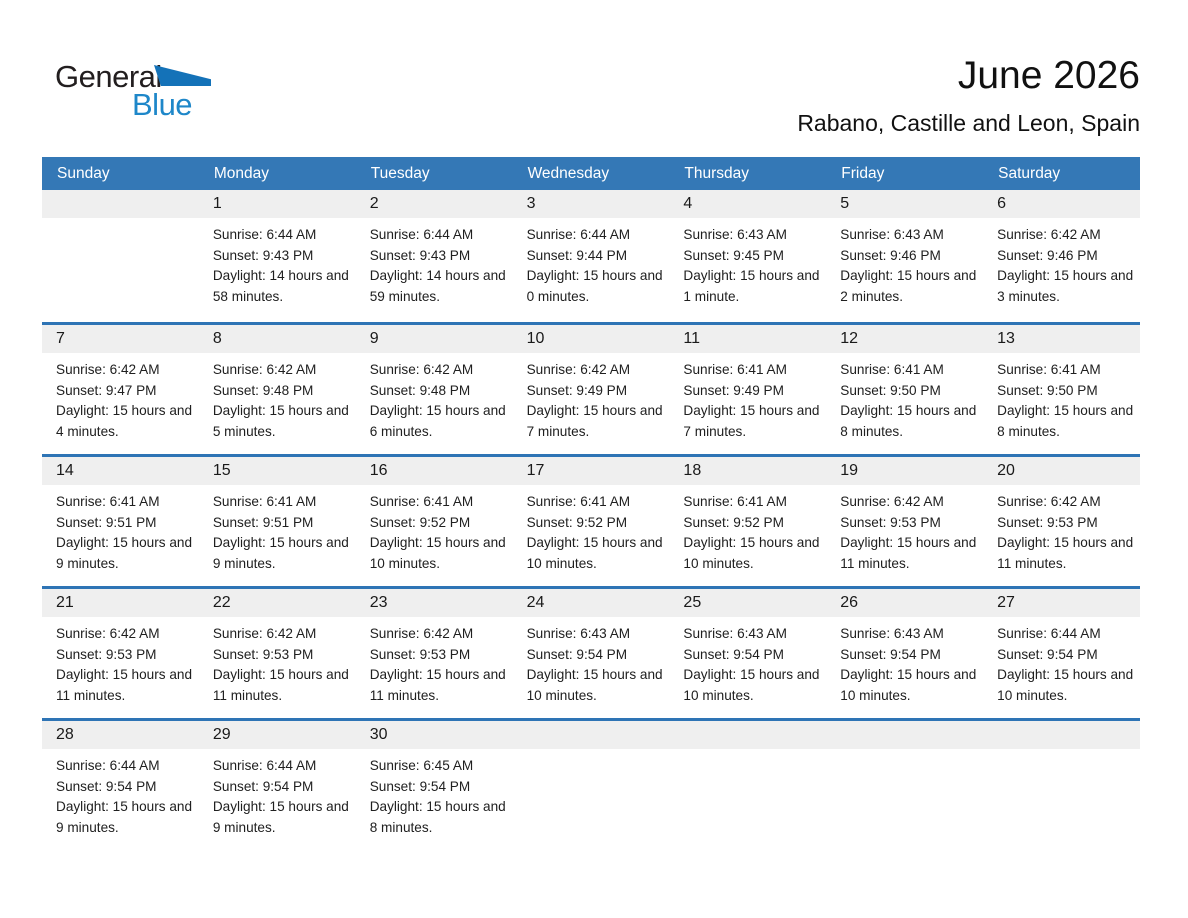 This screenshot has height=918, width=1188. I want to click on daylight-text: Daylight: 15 hours and 3 minutes., so click(1065, 286).